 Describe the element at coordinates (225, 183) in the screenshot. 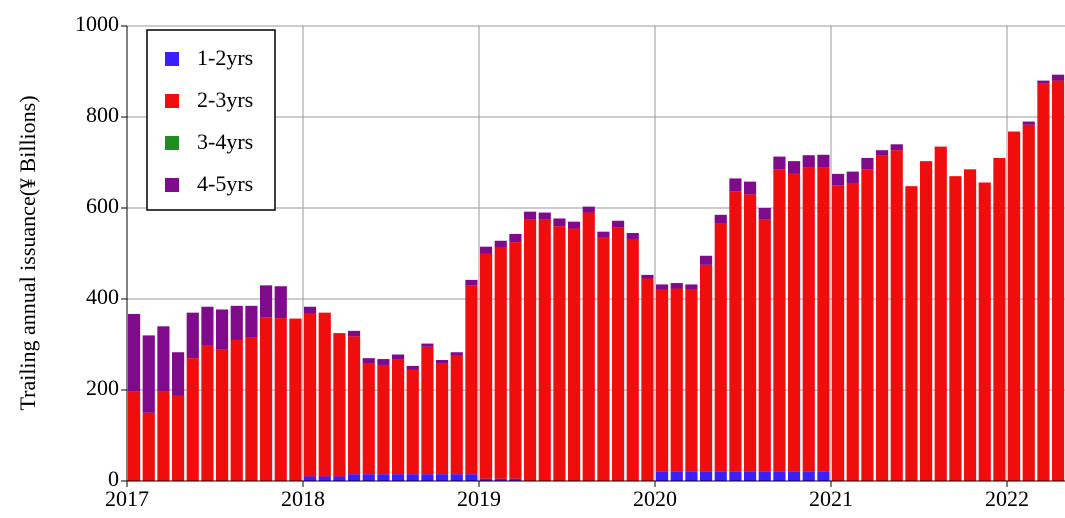

I see `legend-label: 4-5yrs` at that location.